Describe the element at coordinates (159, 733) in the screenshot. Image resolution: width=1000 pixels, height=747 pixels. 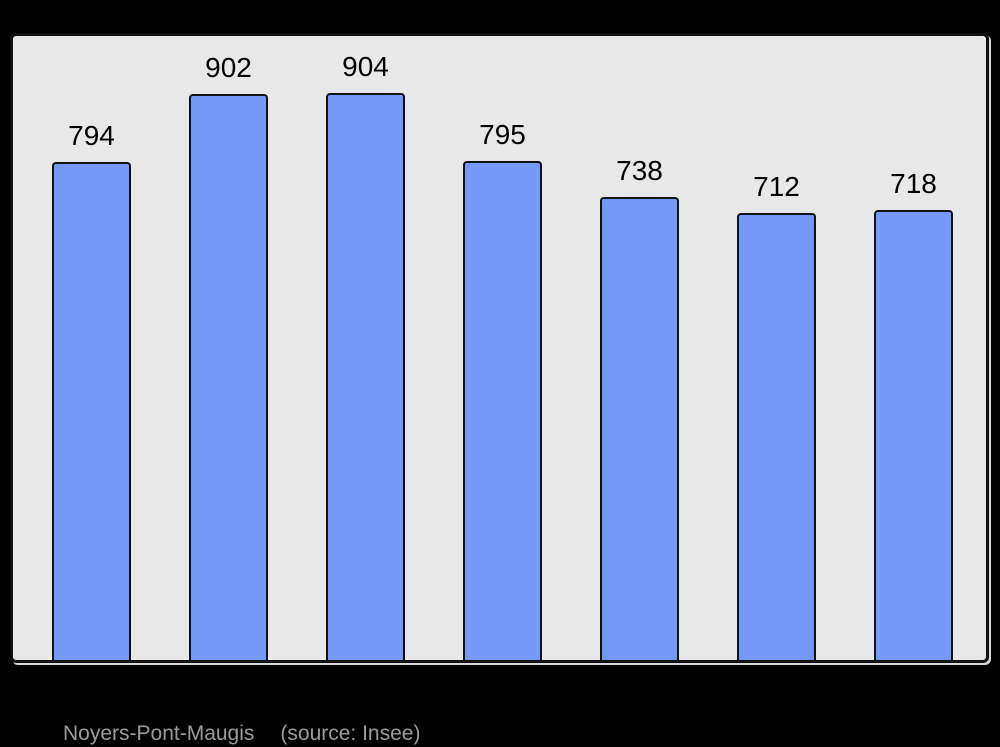
I see `chart-title: Noyers-Pont-Maugis` at that location.